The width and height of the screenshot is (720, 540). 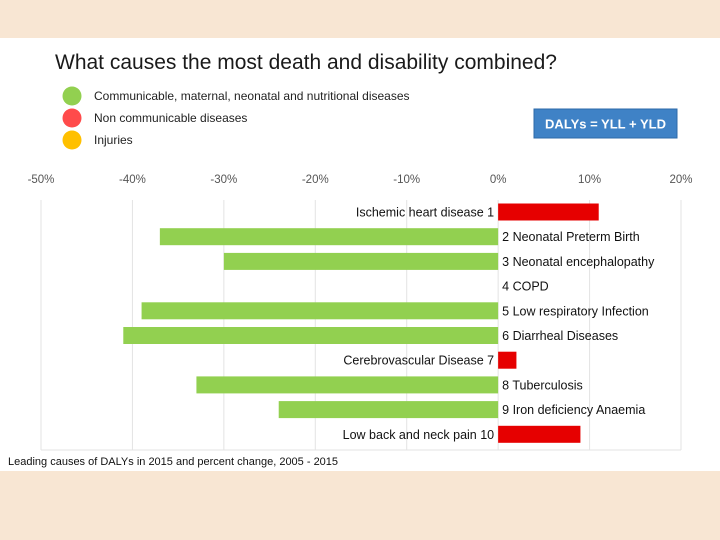 What do you see at coordinates (498, 180) in the screenshot?
I see `x-tick-label: 0%` at bounding box center [498, 180].